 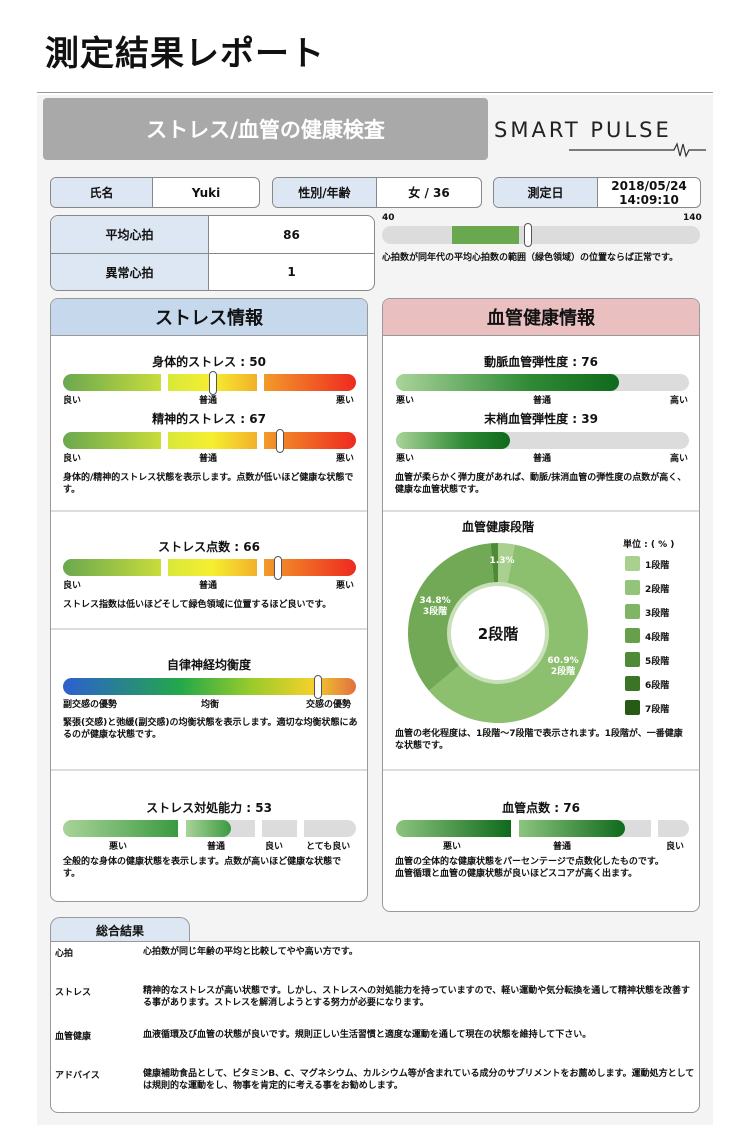 I want to click on summary-key: アドバイス, so click(x=77, y=1076).